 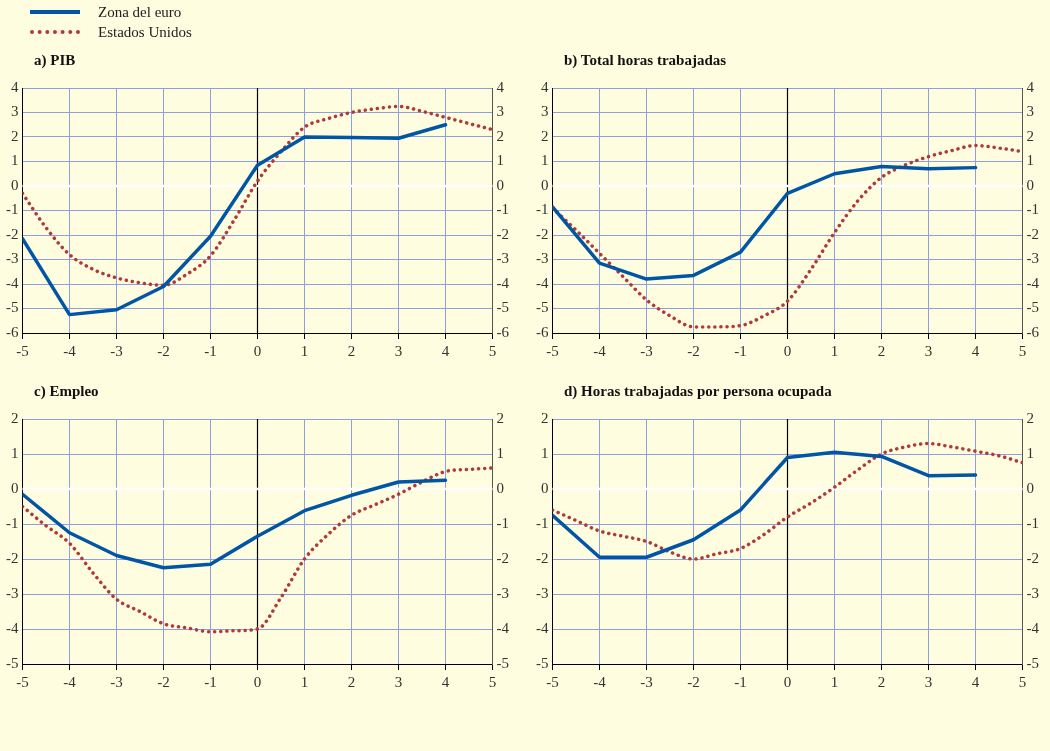 I want to click on y2-tick-label: -6, so click(x=503, y=331).